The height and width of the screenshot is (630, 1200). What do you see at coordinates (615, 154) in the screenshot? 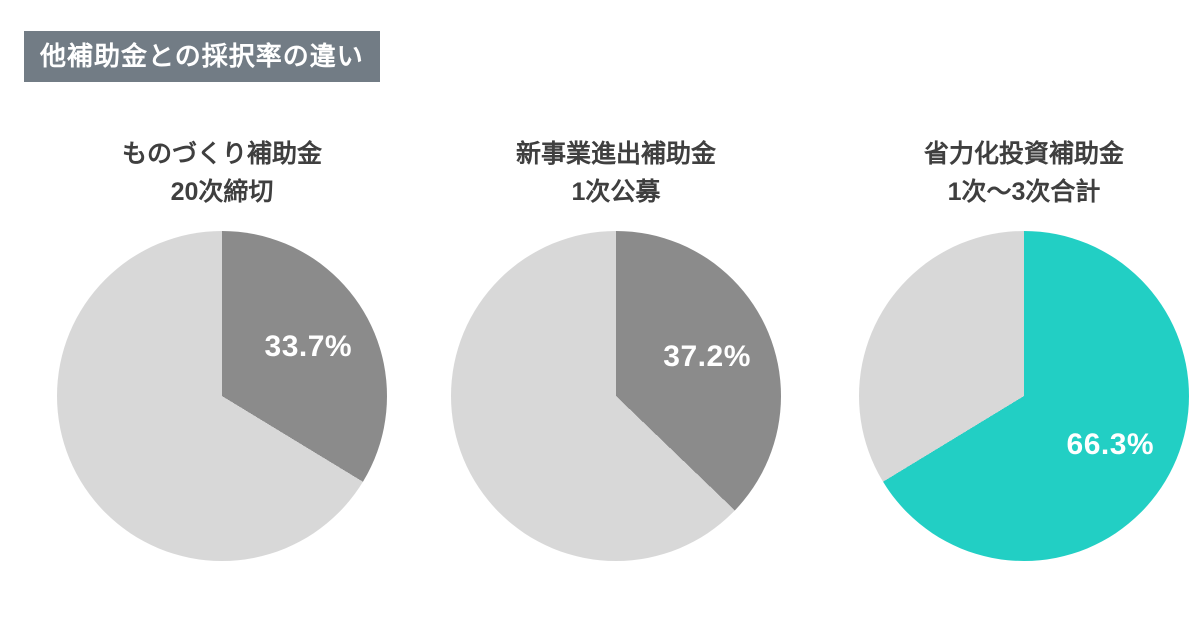
I see `chart-title: 新事業進出補助金` at bounding box center [615, 154].